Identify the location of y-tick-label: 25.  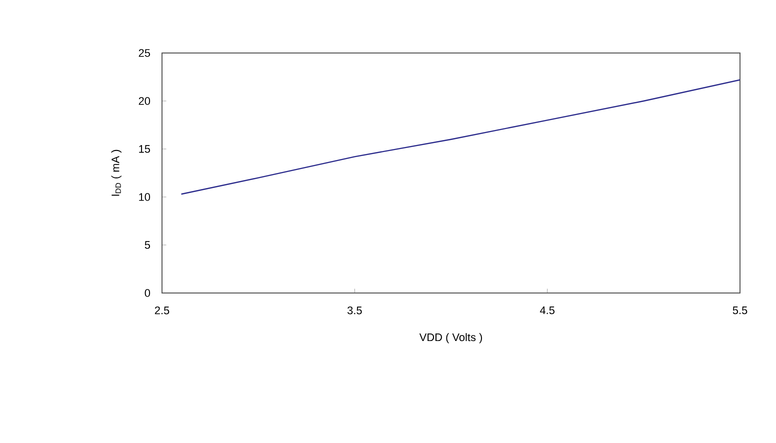
(144, 53).